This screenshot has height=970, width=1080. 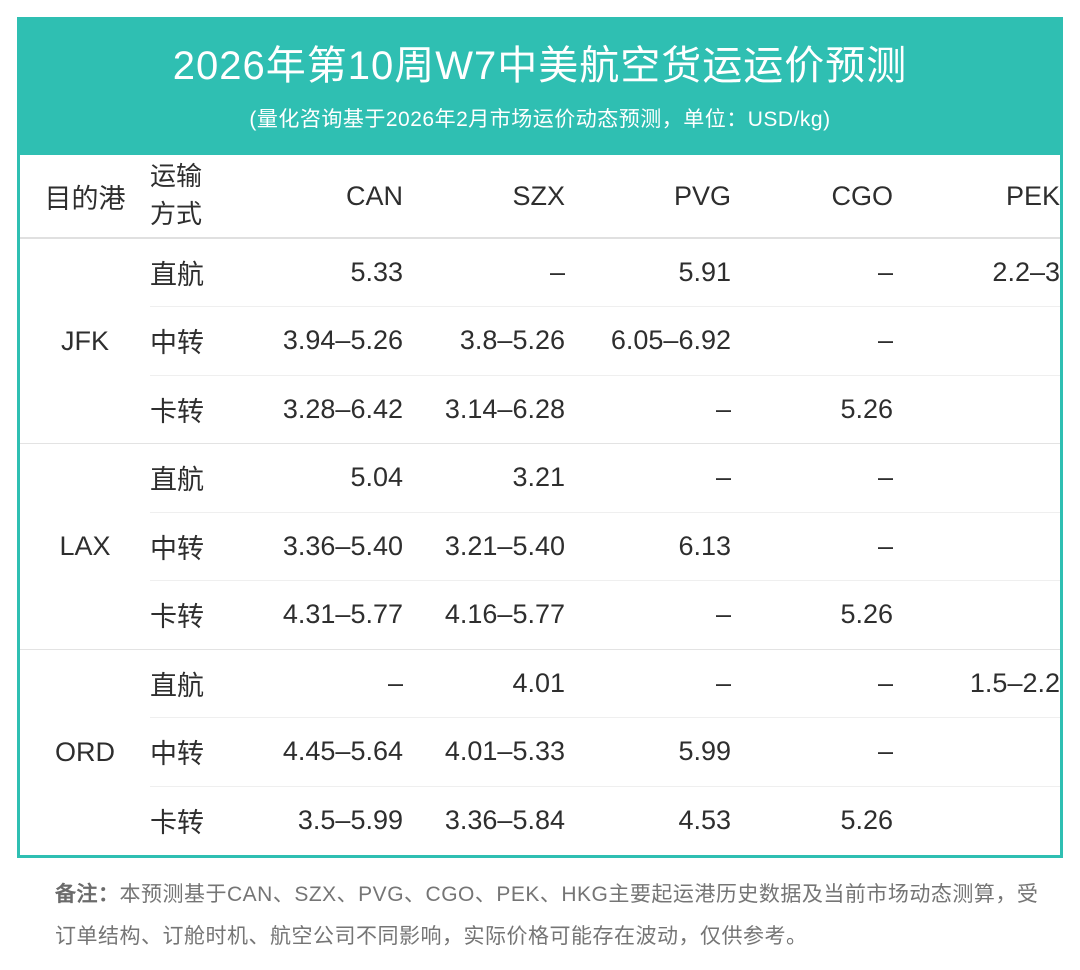 What do you see at coordinates (484, 477) in the screenshot?
I see `rate-cell: 3.21` at bounding box center [484, 477].